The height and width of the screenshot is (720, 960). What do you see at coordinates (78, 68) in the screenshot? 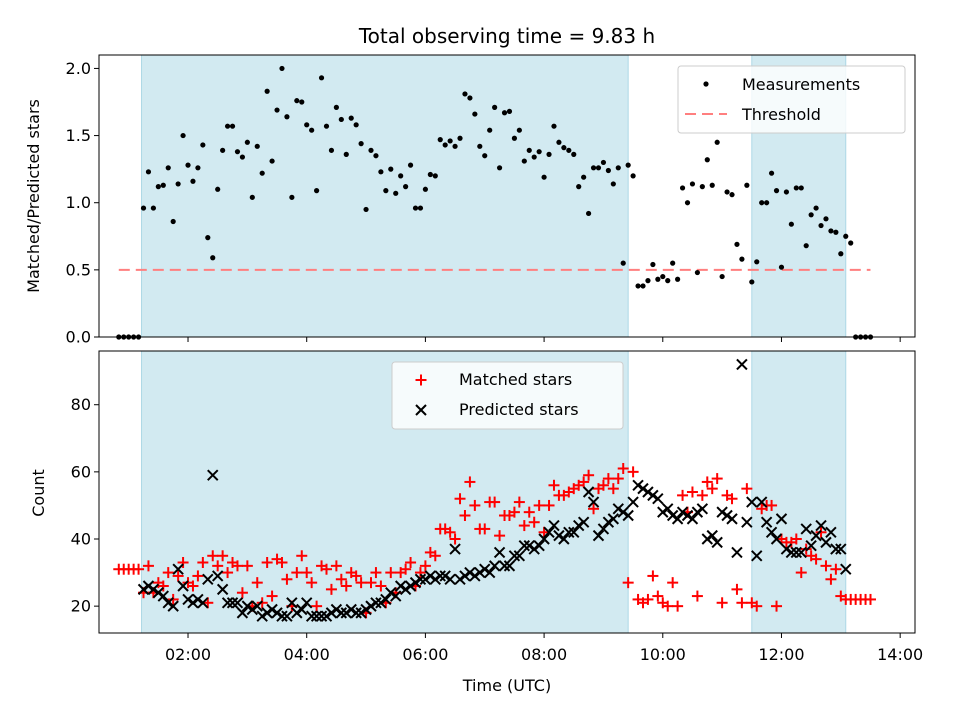
I see `top-y-tick-label: 2.0` at bounding box center [78, 68].